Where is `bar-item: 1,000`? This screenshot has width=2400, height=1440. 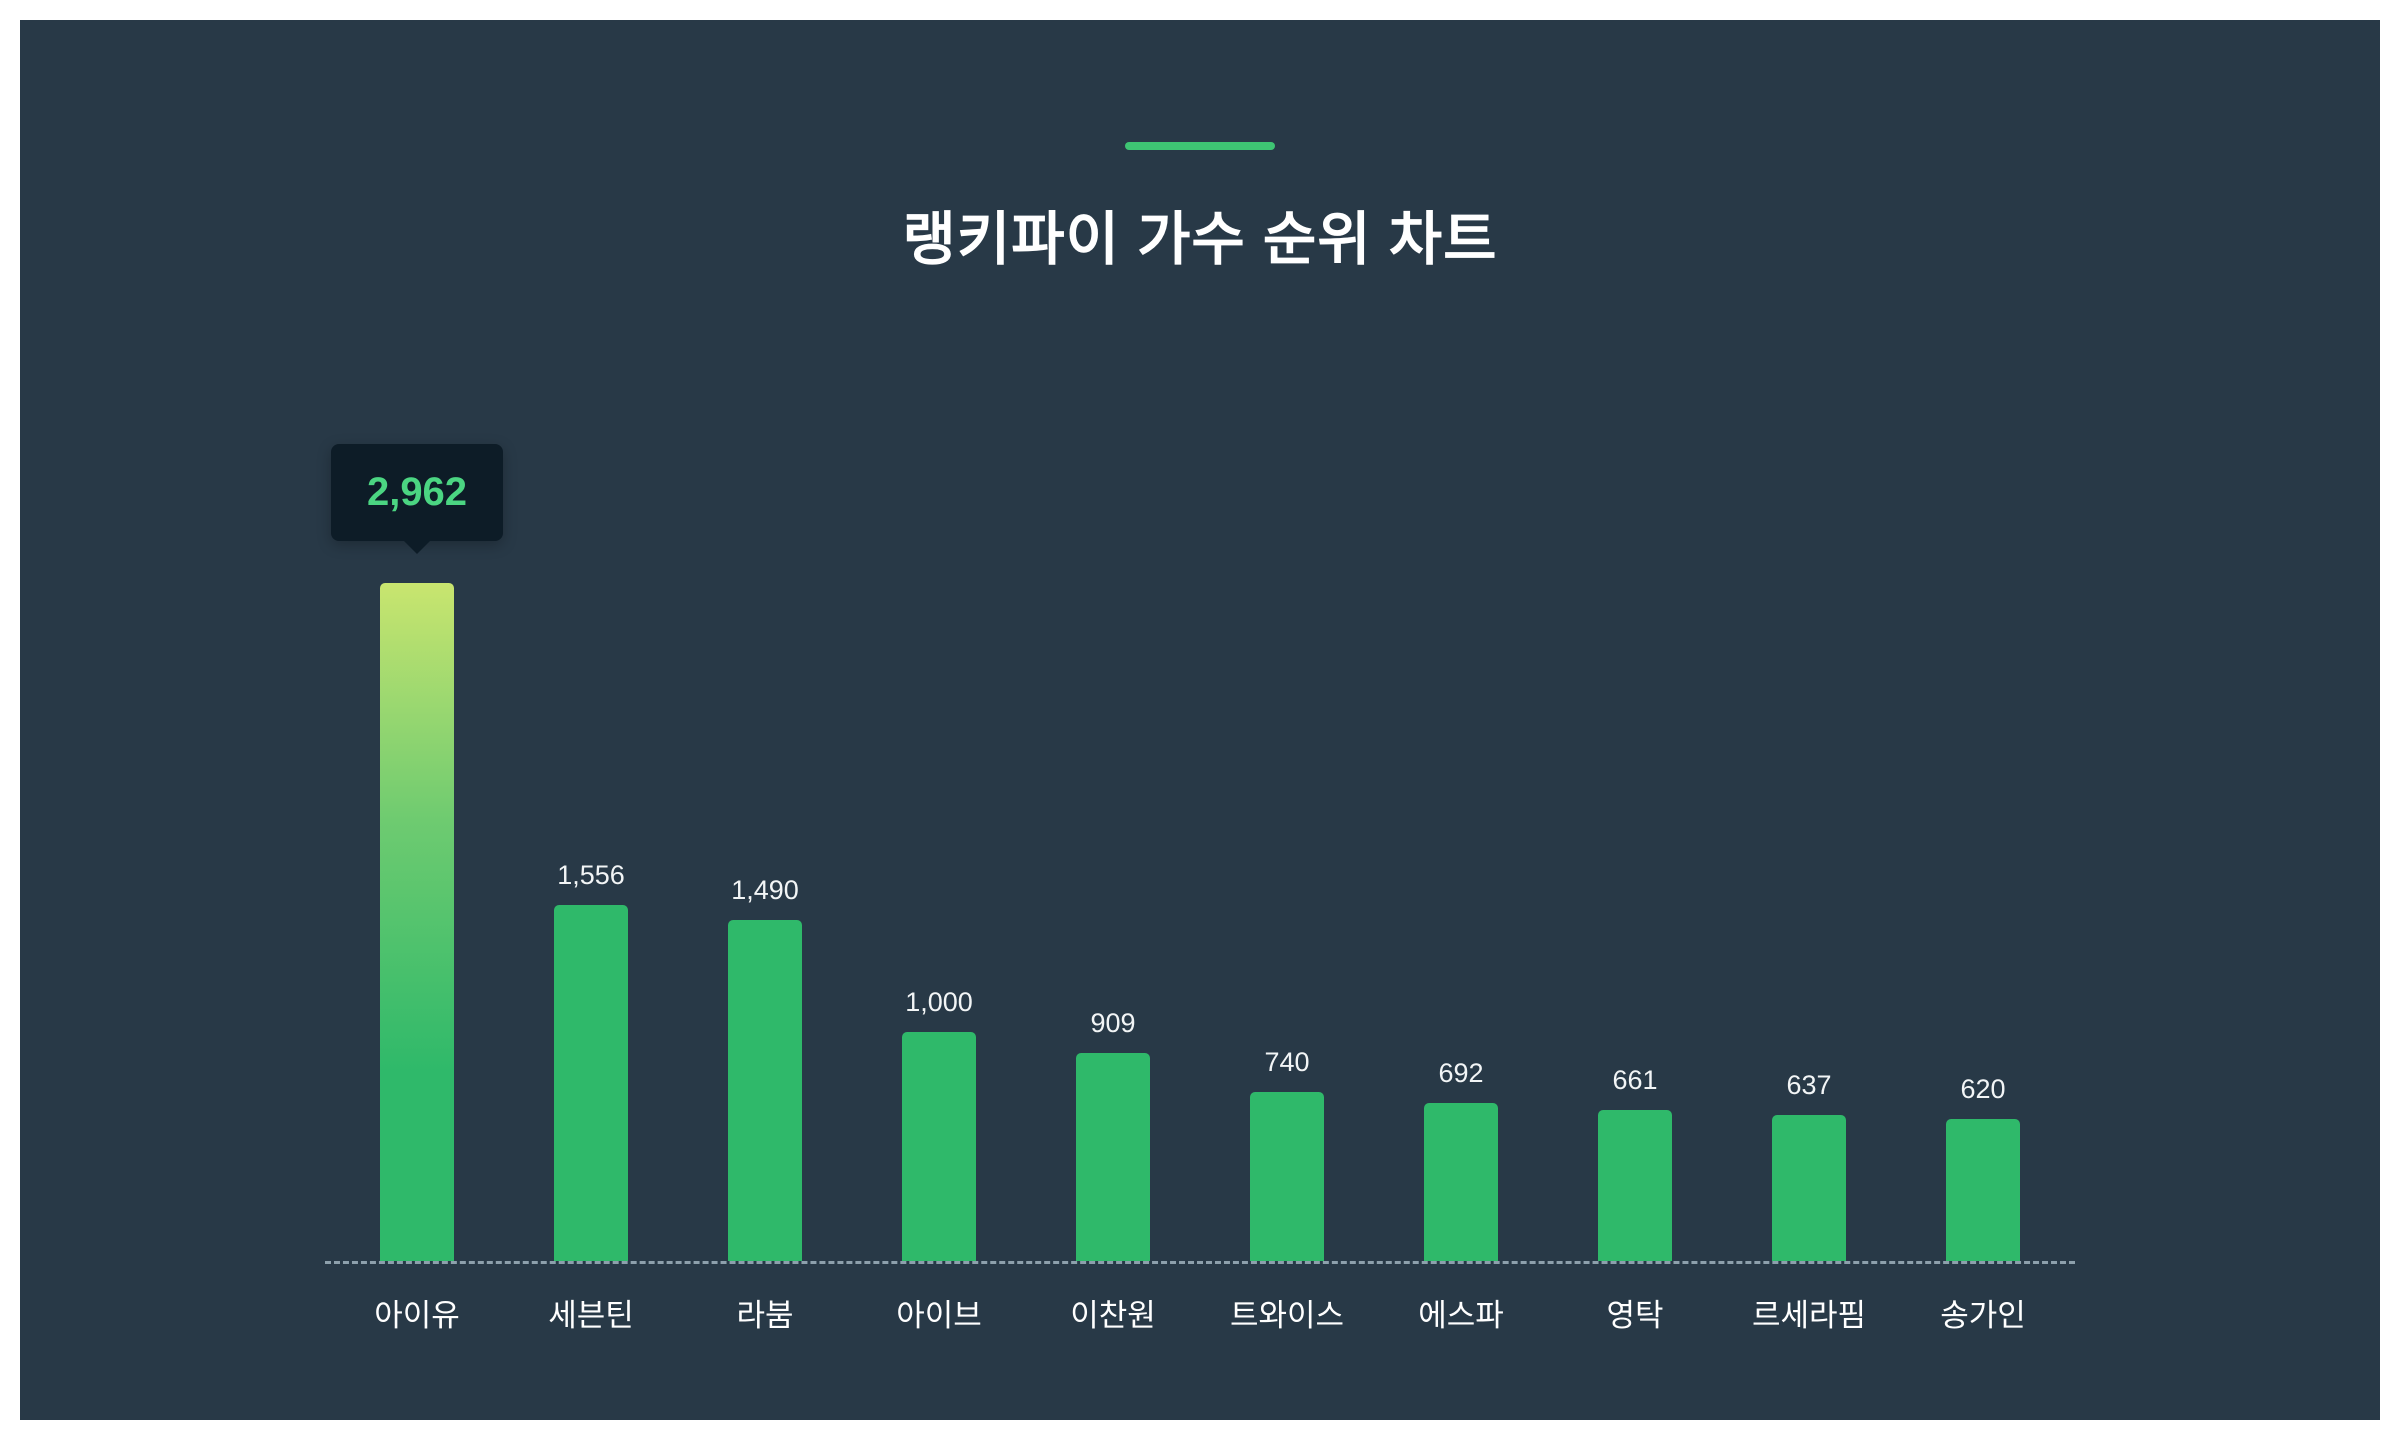 bar-item: 1,000 is located at coordinates (939, 1124).